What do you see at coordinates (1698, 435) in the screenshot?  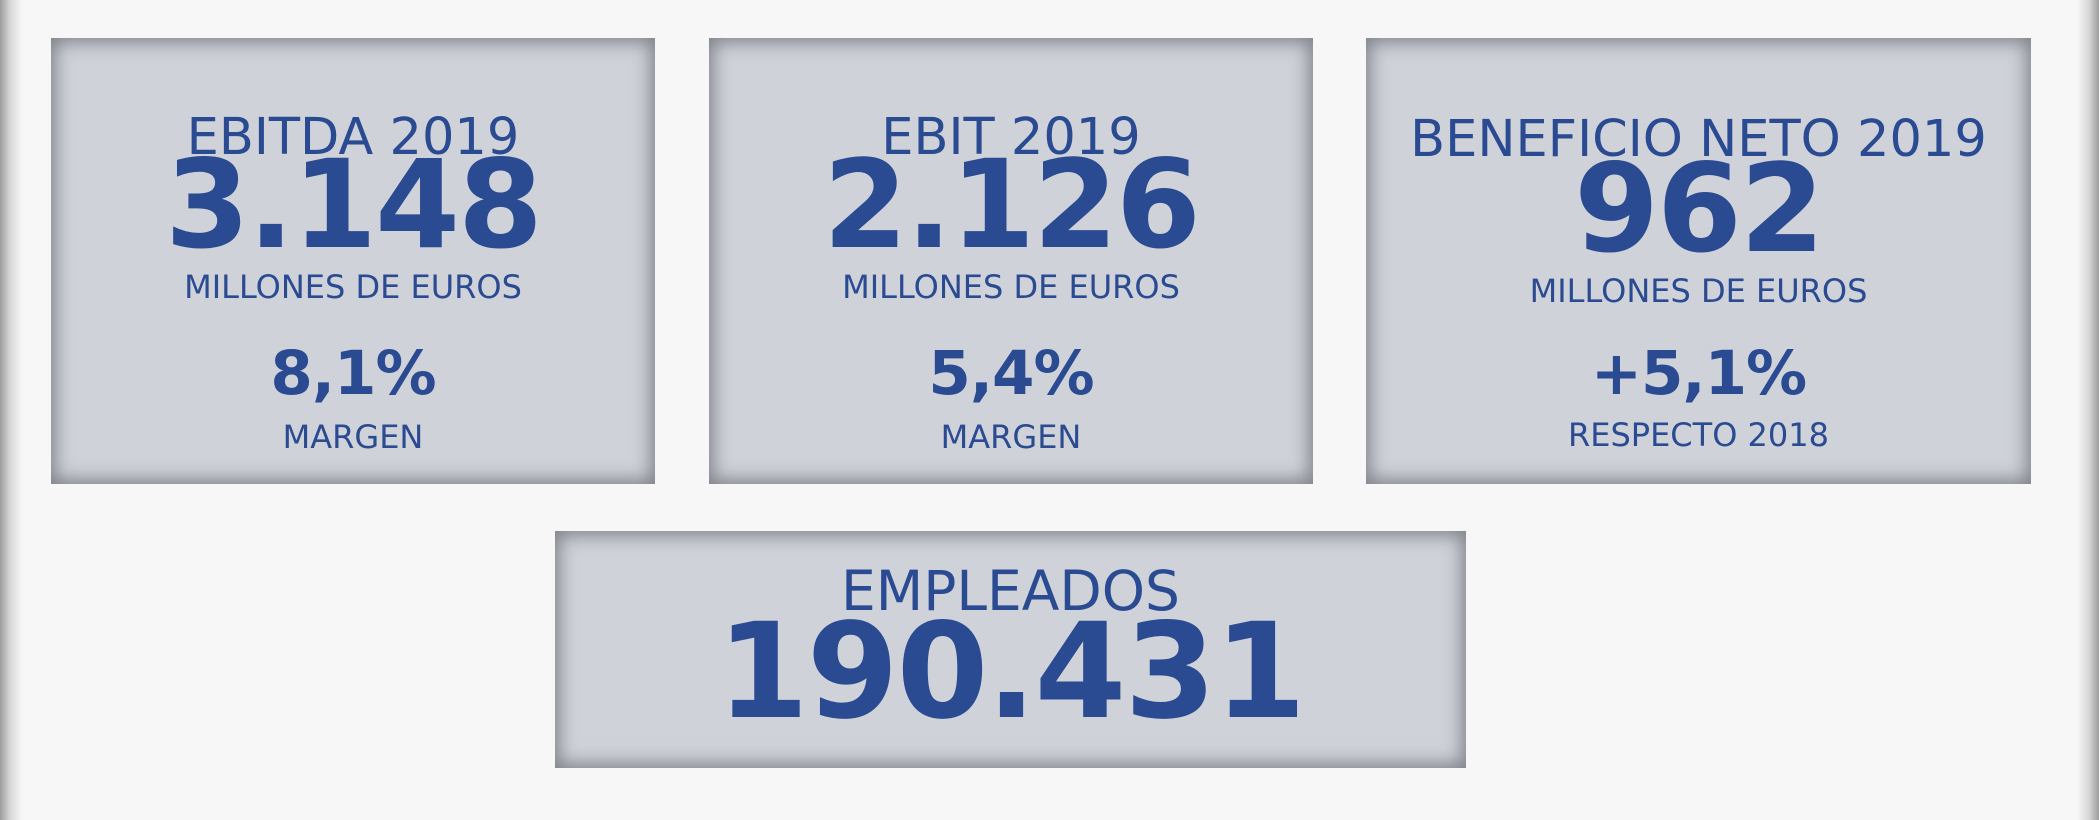 I see `net-profit-change-label: RESPECTO 2018` at bounding box center [1698, 435].